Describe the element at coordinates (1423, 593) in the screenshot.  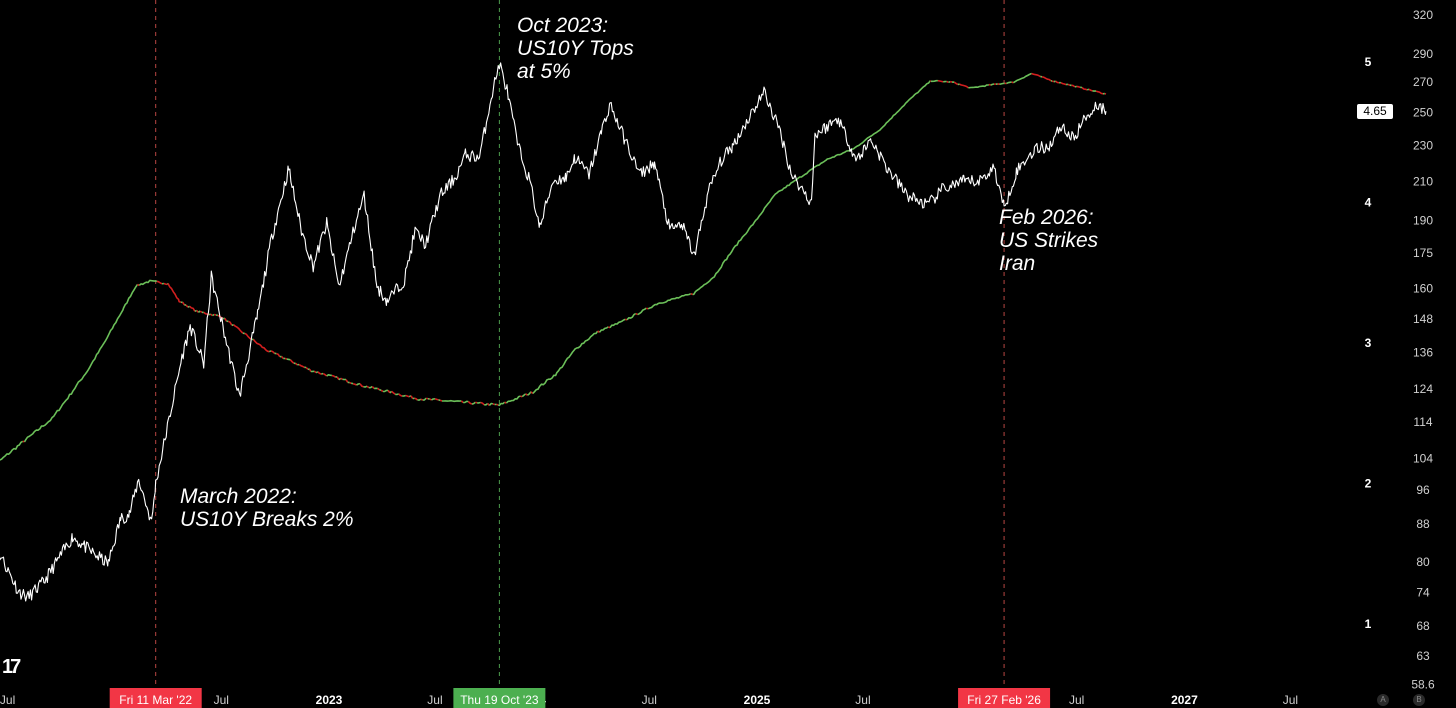
I see `right-axis-tick-label: 74` at that location.